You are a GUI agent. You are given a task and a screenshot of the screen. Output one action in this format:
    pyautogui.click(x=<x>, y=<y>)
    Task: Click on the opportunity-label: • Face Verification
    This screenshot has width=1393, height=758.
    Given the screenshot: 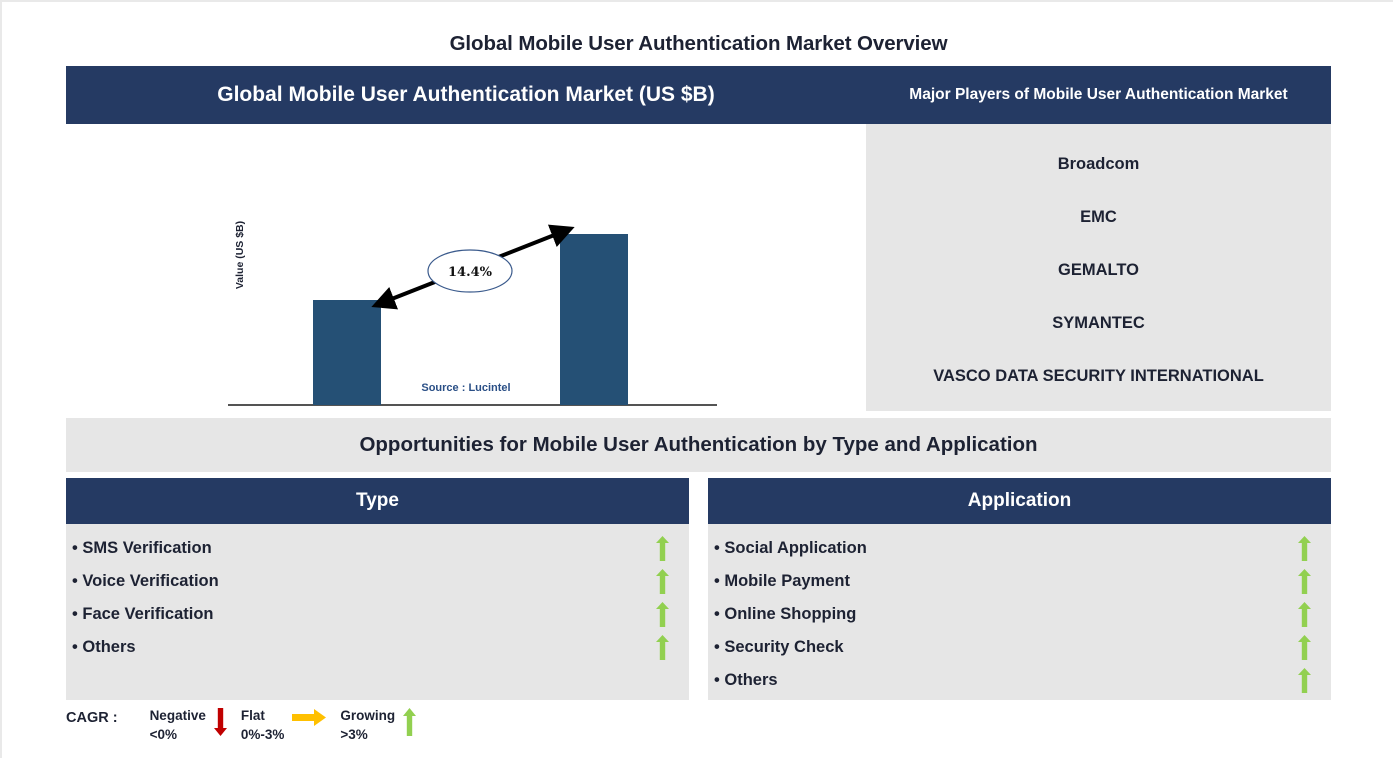 What is the action you would take?
    pyautogui.click(x=143, y=614)
    